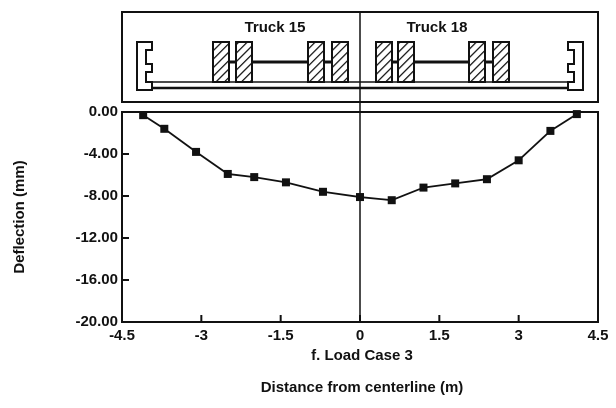 This screenshot has height=408, width=616. What do you see at coordinates (96, 321) in the screenshot?
I see `y-tick-label: -20.00` at bounding box center [96, 321].